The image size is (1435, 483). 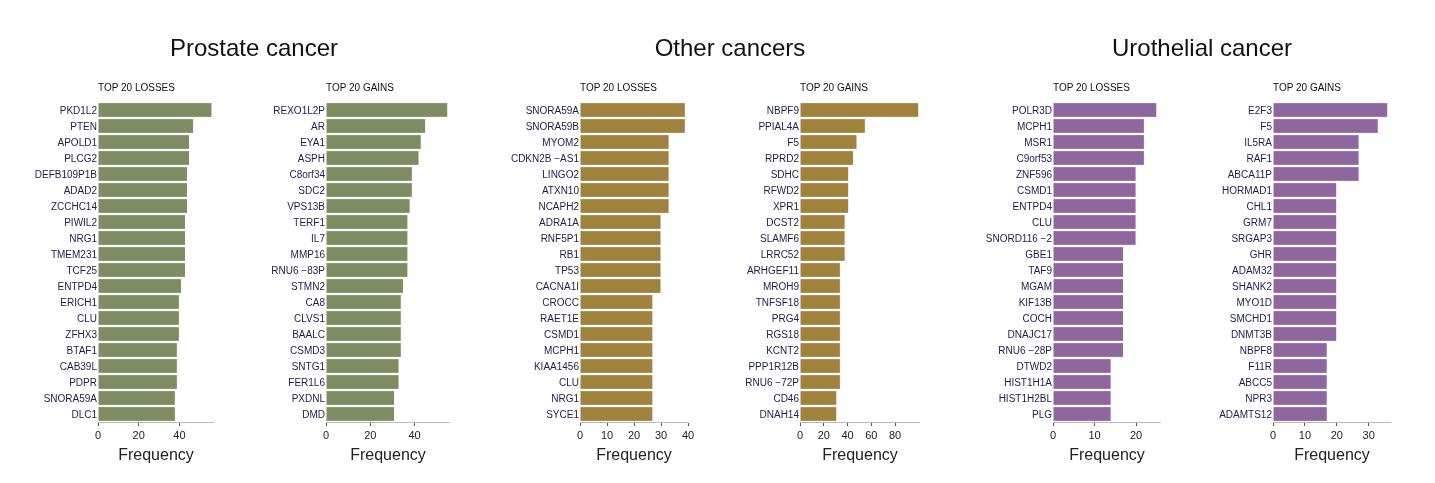 What do you see at coordinates (66, 174) in the screenshot?
I see `y-tick-label: DEFB109P1B` at bounding box center [66, 174].